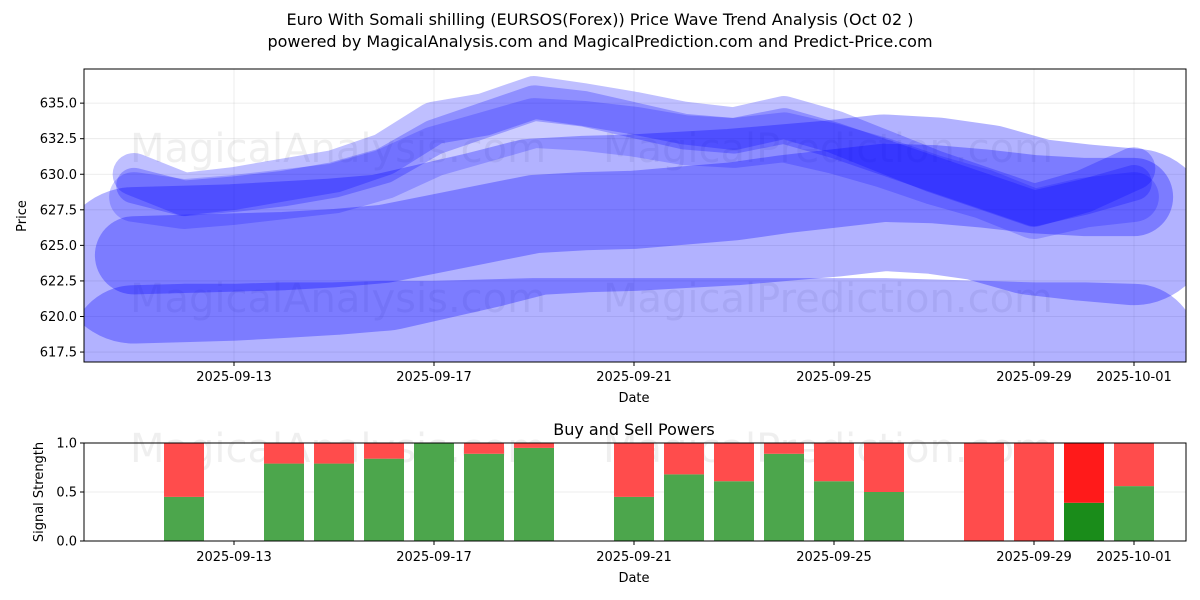 Image resolution: width=1200 pixels, height=600 pixels. Describe the element at coordinates (1134, 377) in the screenshot. I see `price-x-tick-label: 2025-10-01` at that location.